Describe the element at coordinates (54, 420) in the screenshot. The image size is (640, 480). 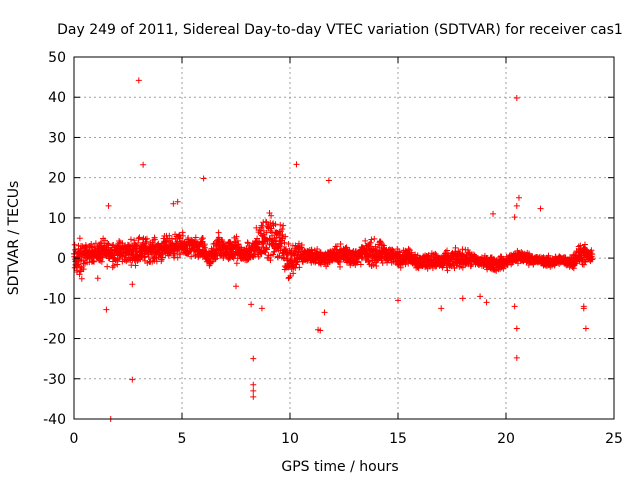
I see `y-tick-label: -40` at that location.